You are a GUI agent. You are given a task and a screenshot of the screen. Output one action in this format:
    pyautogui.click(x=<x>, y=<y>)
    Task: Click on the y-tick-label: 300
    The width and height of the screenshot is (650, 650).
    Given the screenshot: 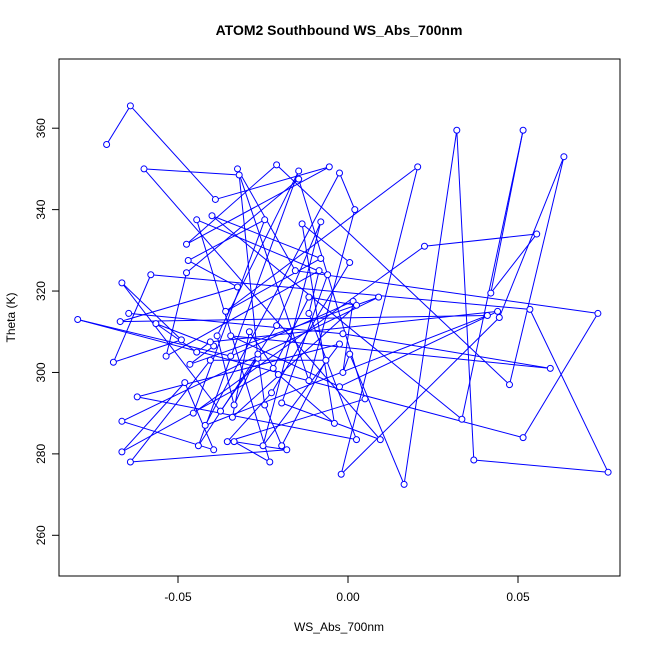 What is the action you would take?
    pyautogui.click(x=41, y=372)
    